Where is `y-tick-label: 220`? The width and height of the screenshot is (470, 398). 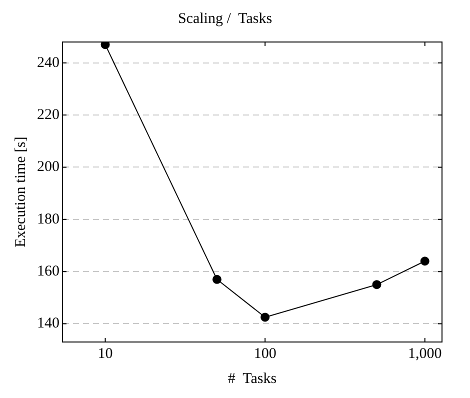 y-tick-label: 220 is located at coordinates (48, 114).